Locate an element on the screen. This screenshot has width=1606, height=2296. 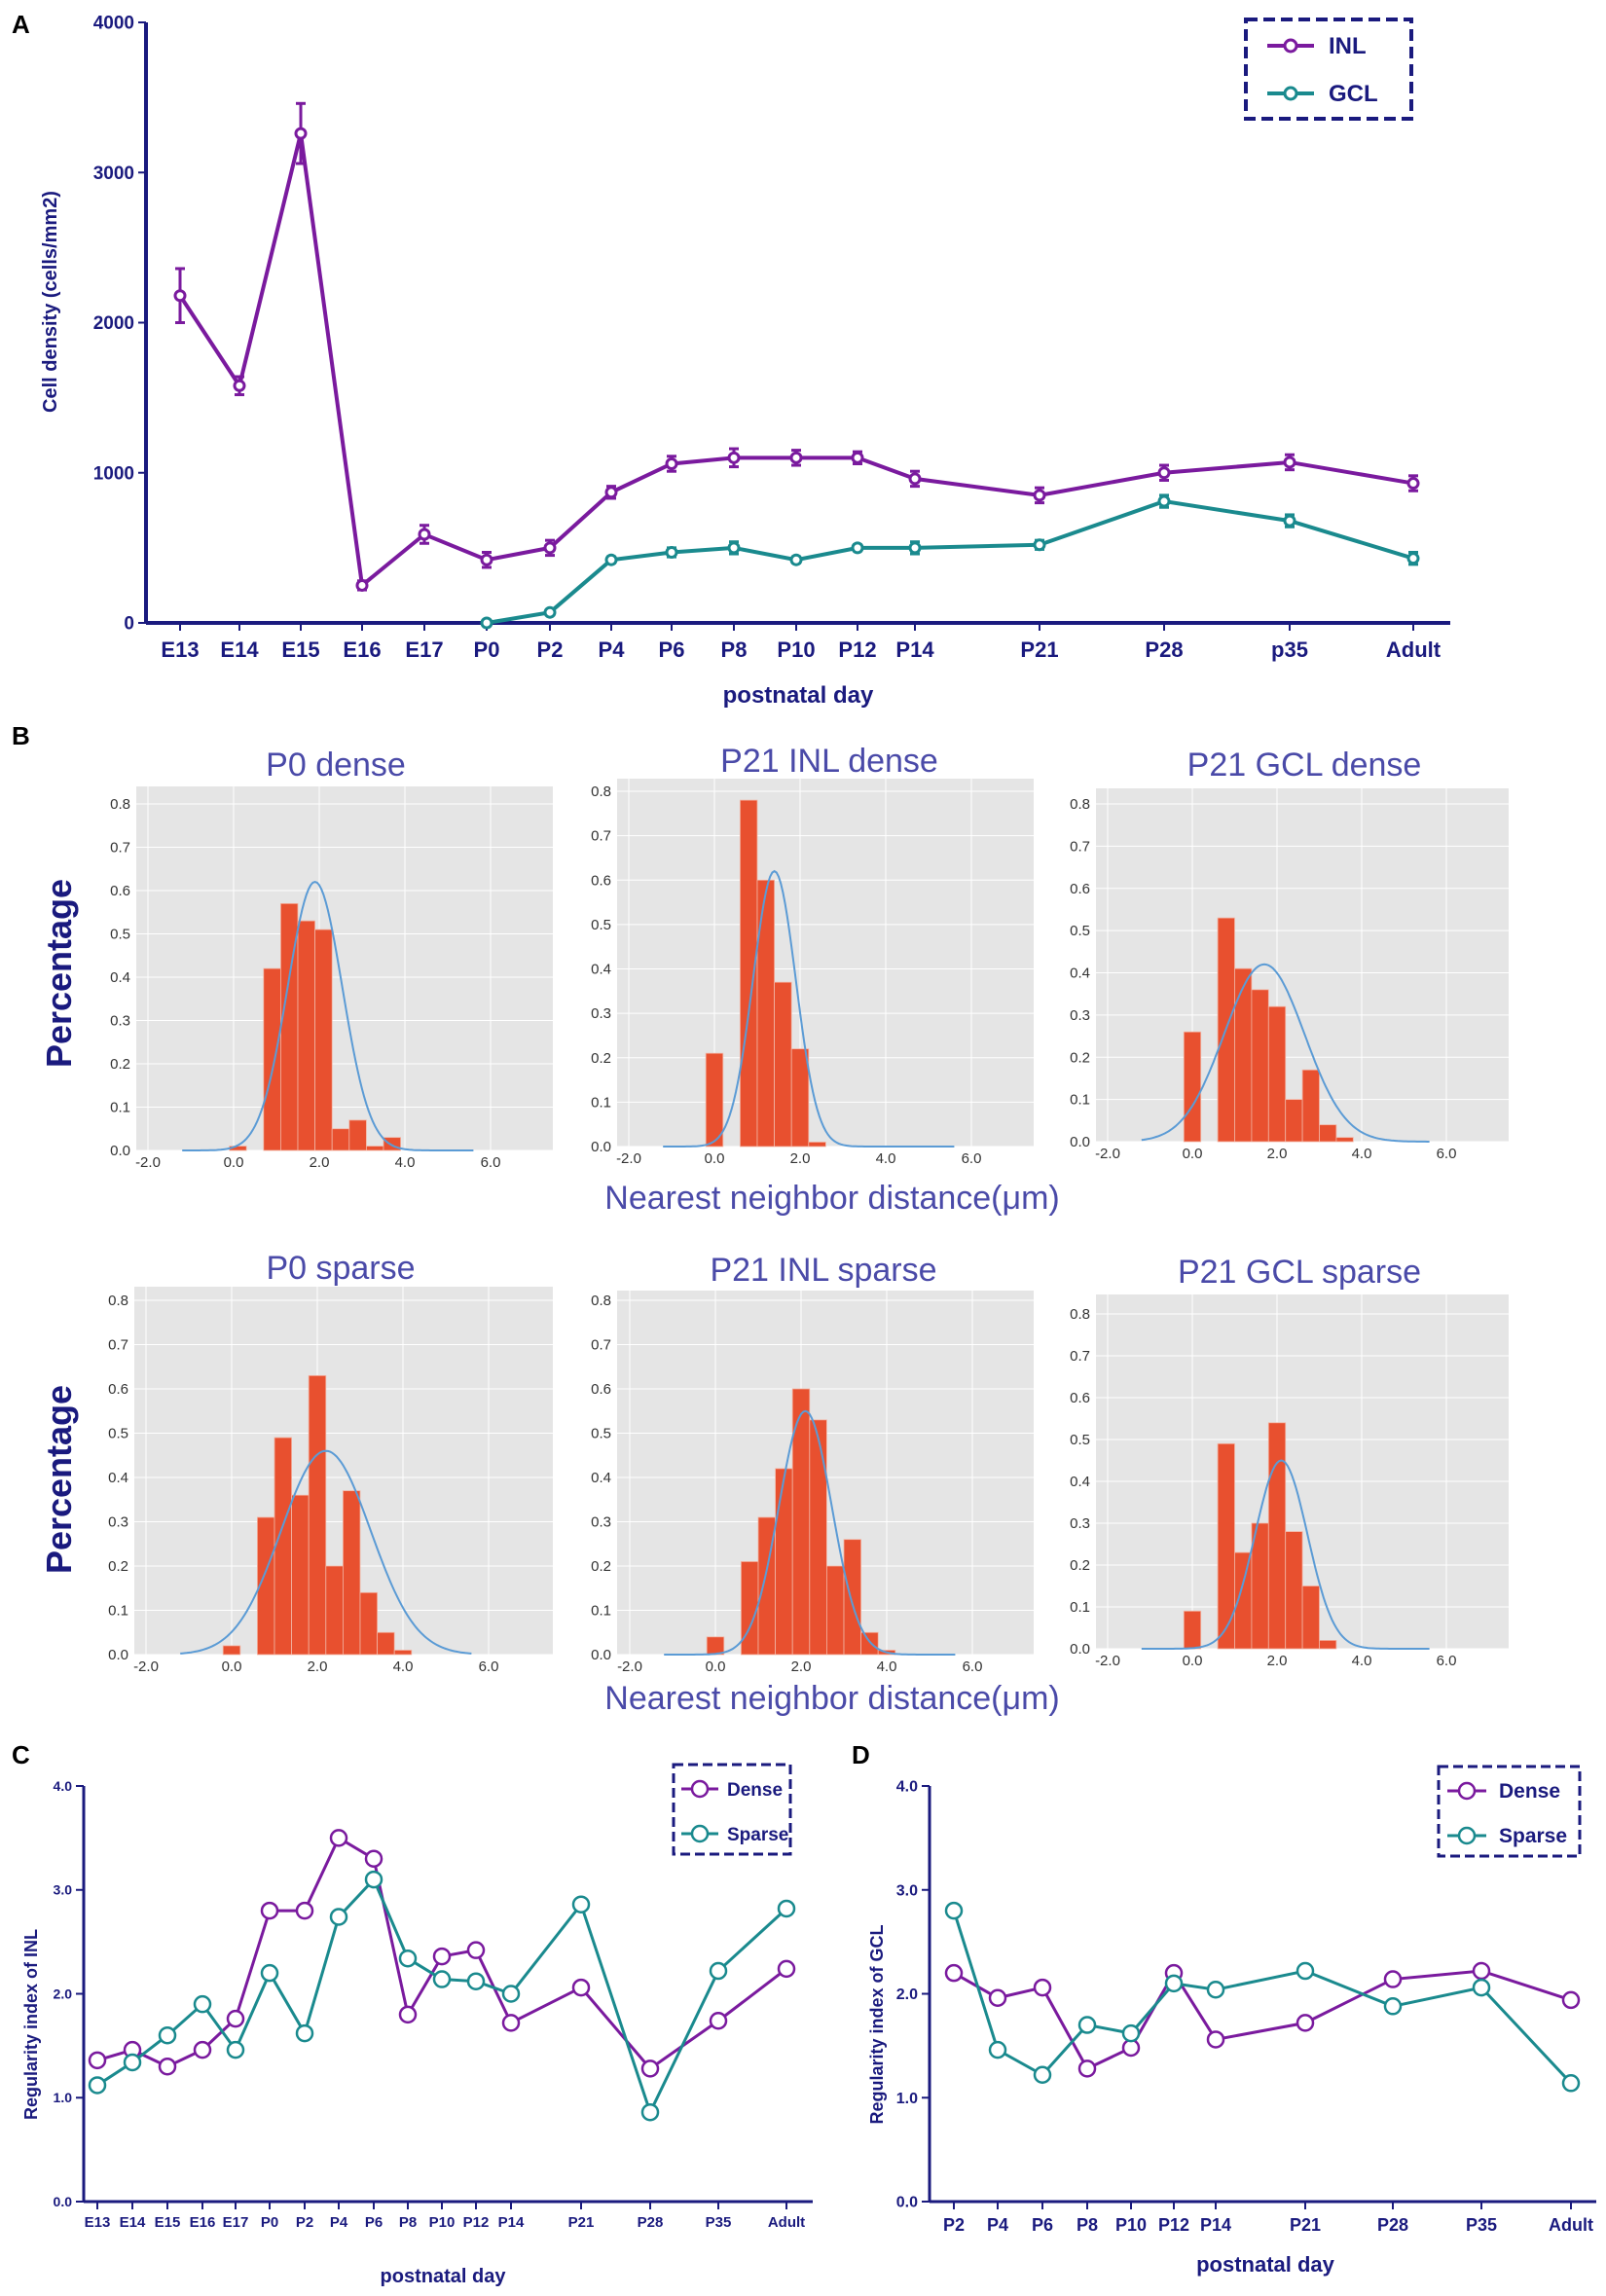
y-tick-label: 3.0 is located at coordinates (907, 1890).